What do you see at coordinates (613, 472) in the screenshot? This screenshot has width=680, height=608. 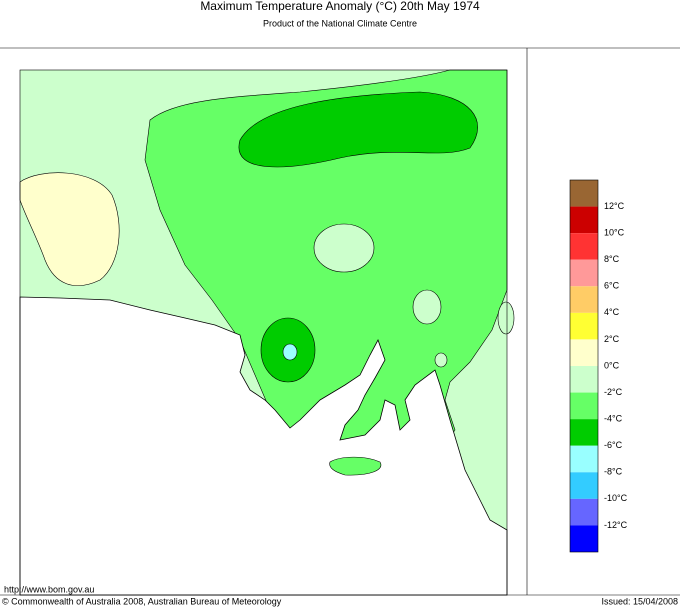 I see `legend-label: -8°C` at bounding box center [613, 472].